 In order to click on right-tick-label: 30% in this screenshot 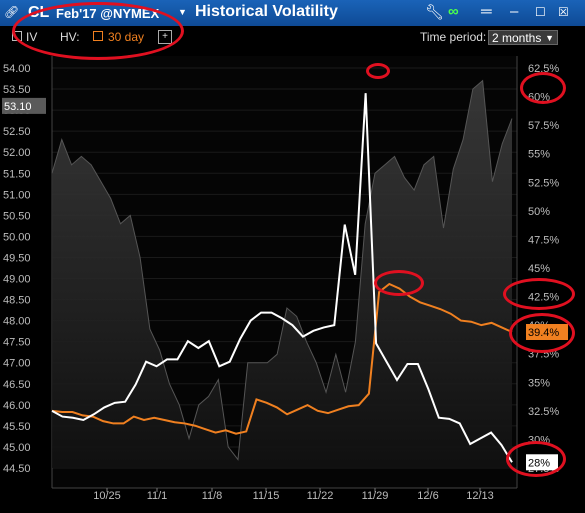, I will do `click(539, 440)`.